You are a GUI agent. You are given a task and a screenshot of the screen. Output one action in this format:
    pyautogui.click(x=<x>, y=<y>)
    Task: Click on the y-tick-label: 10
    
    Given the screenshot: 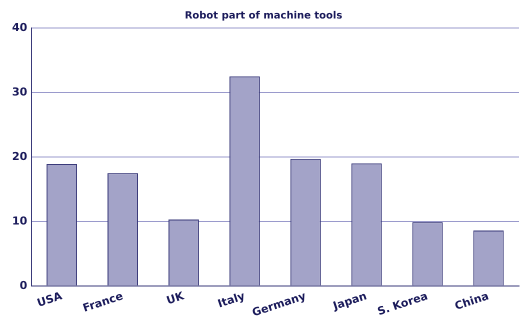 What is the action you would take?
    pyautogui.click(x=20, y=221)
    